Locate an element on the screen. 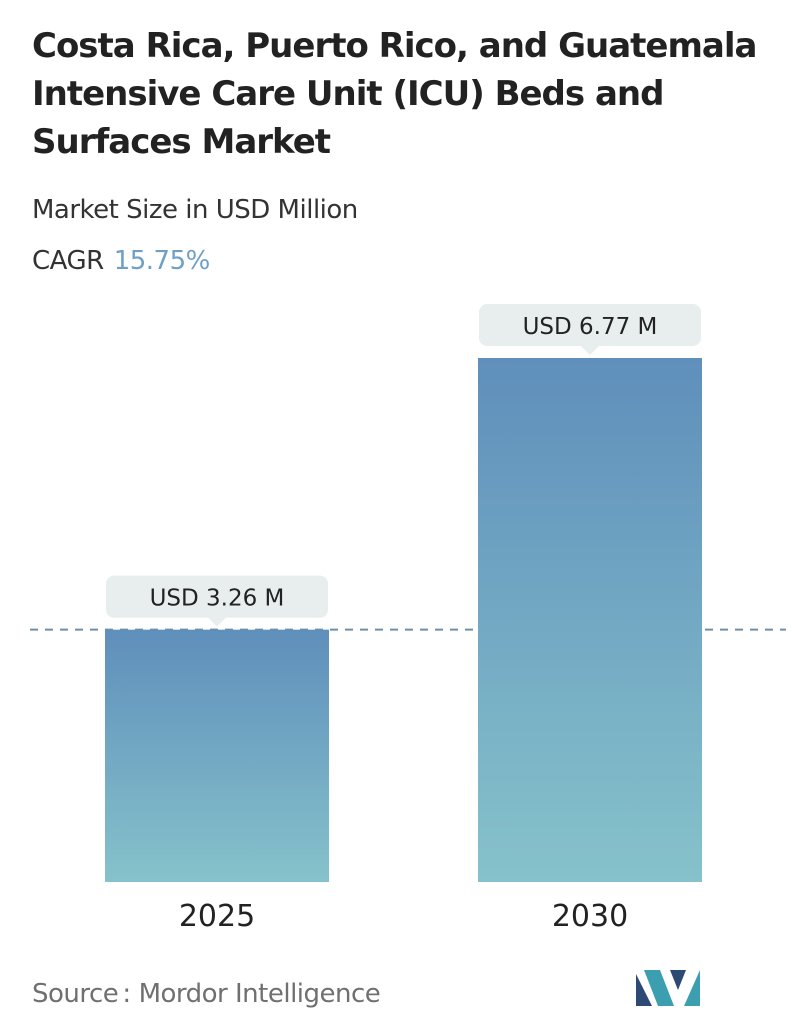  x-tick-label-2030: 2030 is located at coordinates (590, 916).